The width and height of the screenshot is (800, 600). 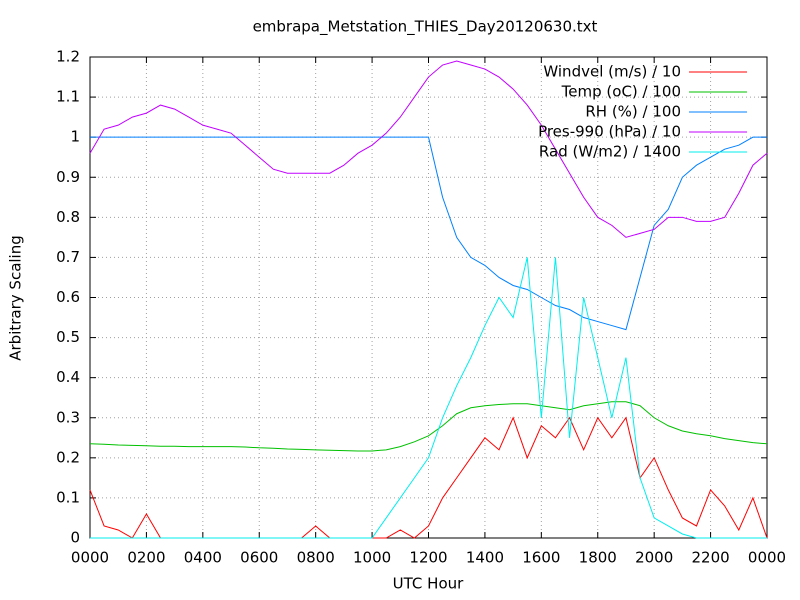 I want to click on y-tick-label: 0.7, so click(x=68, y=257).